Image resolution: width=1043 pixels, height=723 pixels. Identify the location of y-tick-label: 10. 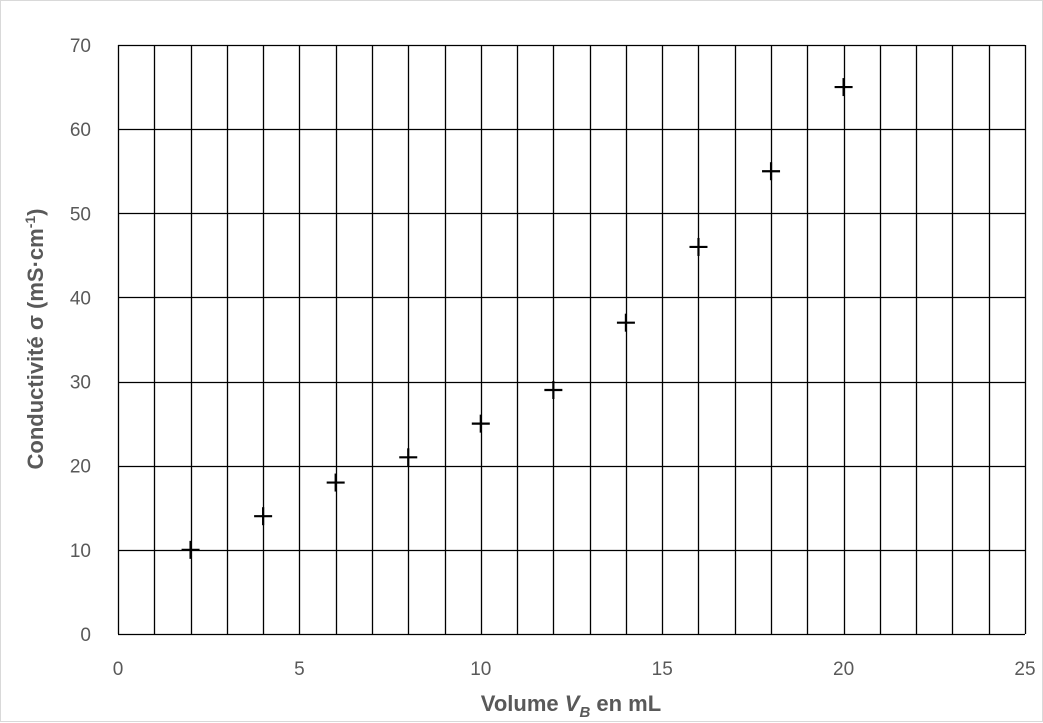
(80, 551).